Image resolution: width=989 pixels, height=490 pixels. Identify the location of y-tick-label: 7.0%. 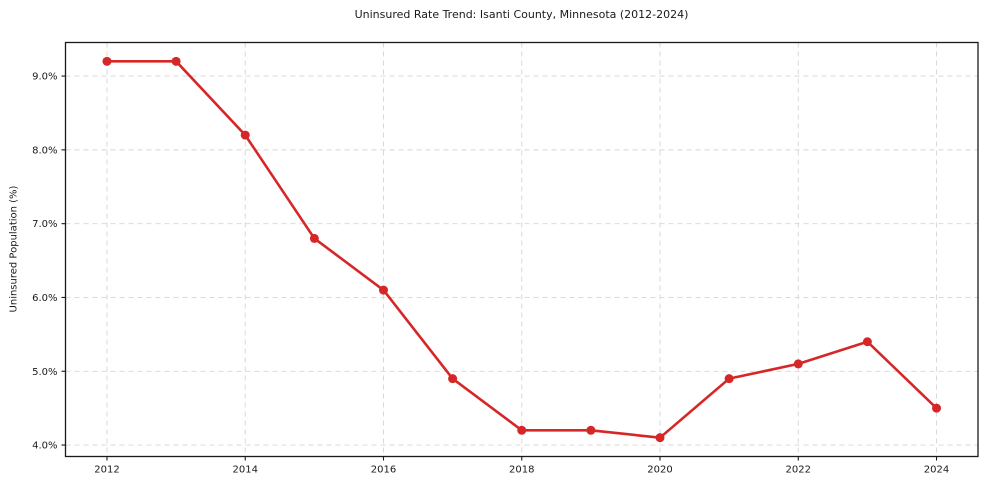
(44, 224).